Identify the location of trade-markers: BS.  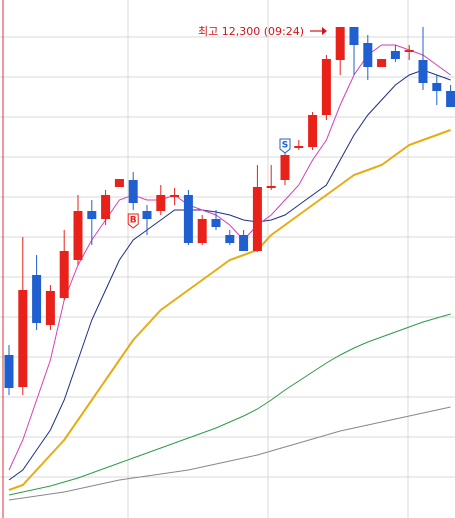
(209, 183).